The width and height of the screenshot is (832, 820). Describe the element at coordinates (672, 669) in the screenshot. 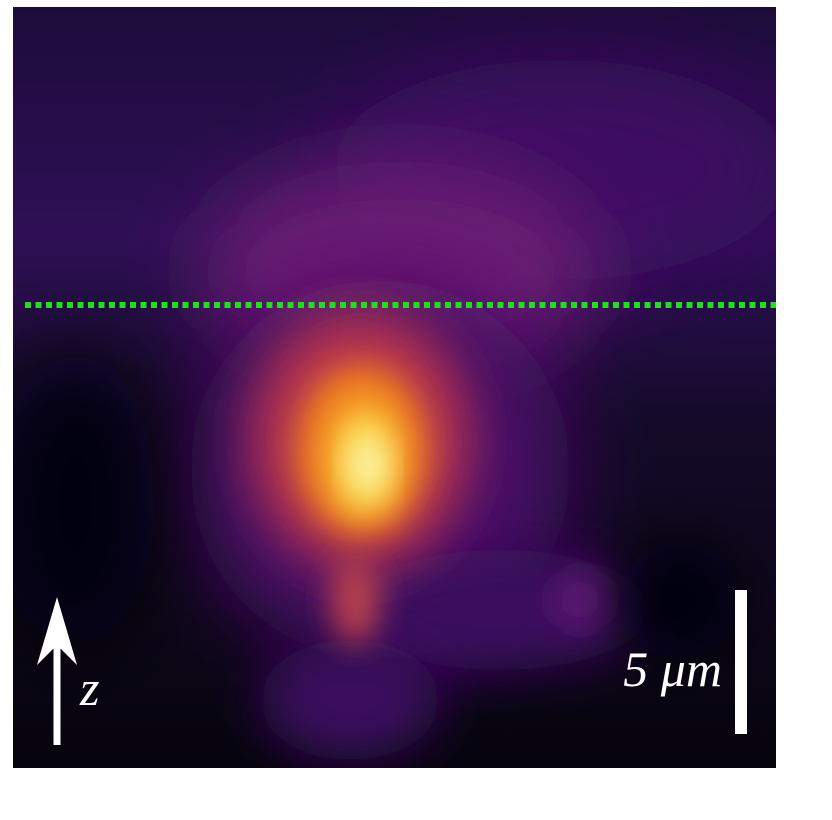

I see `scale-bar-label: 5 μm` at that location.